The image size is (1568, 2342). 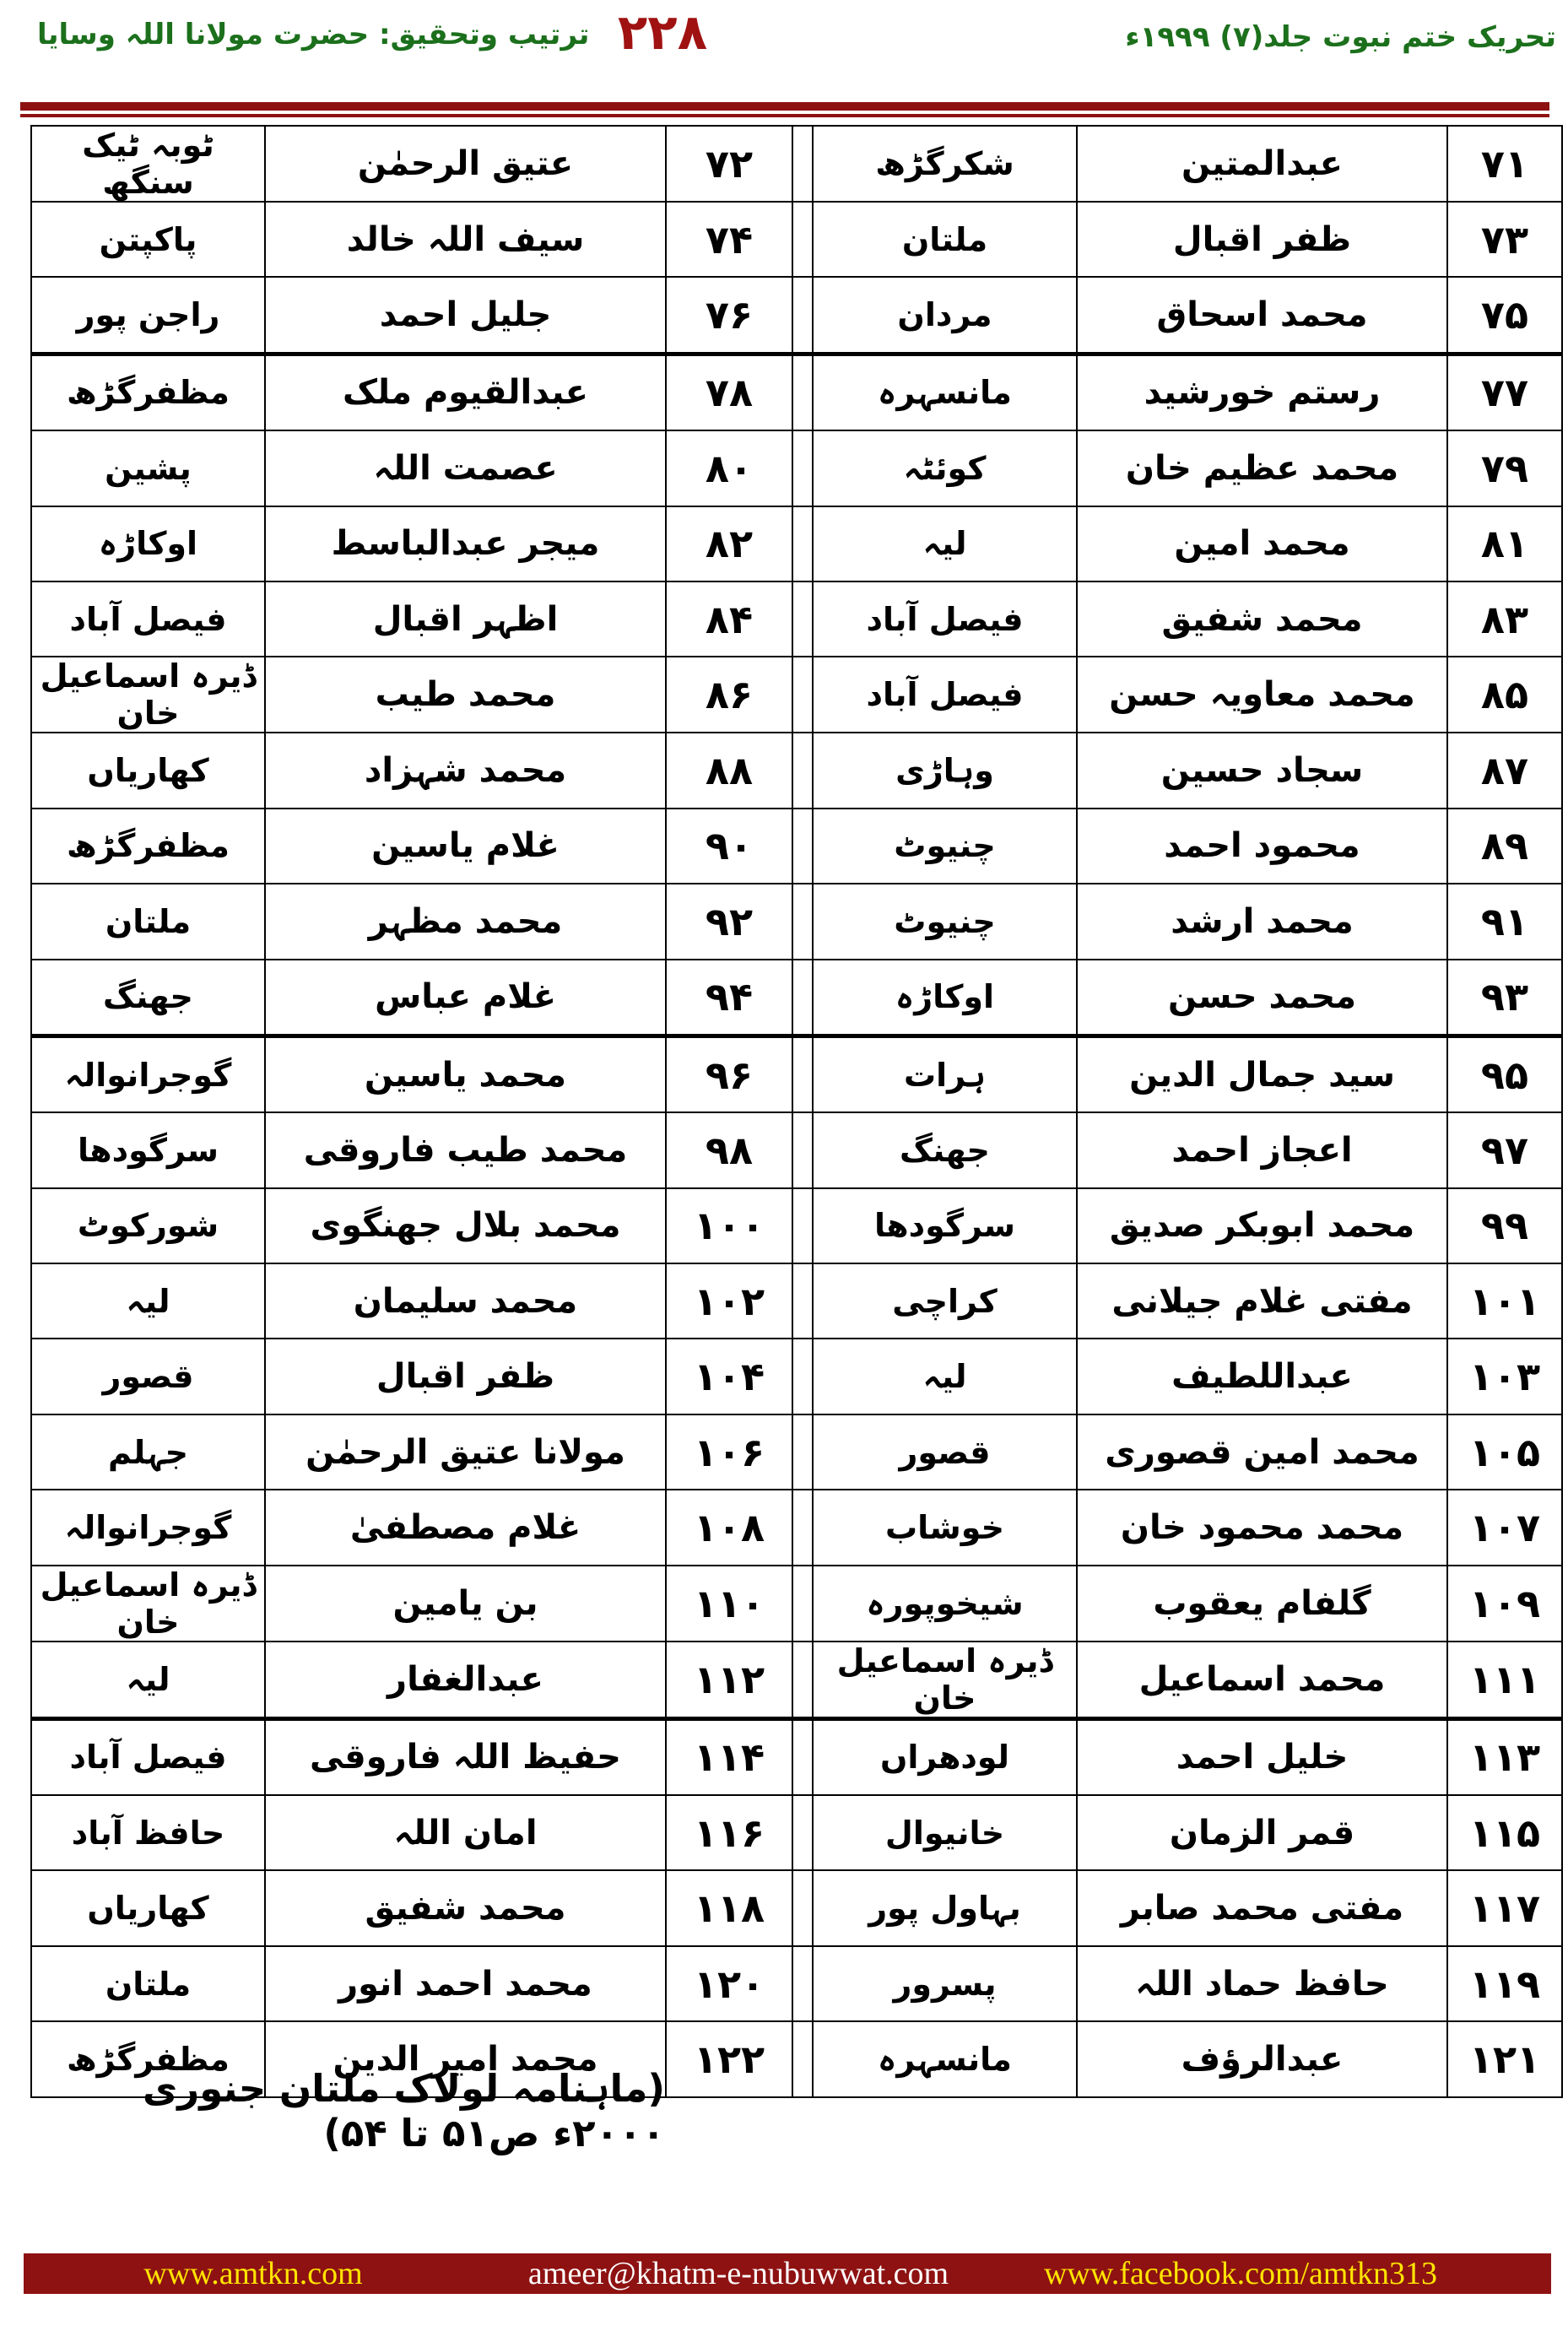 What do you see at coordinates (729, 1680) in the screenshot?
I see `serial-cell: ۱۱۲` at bounding box center [729, 1680].